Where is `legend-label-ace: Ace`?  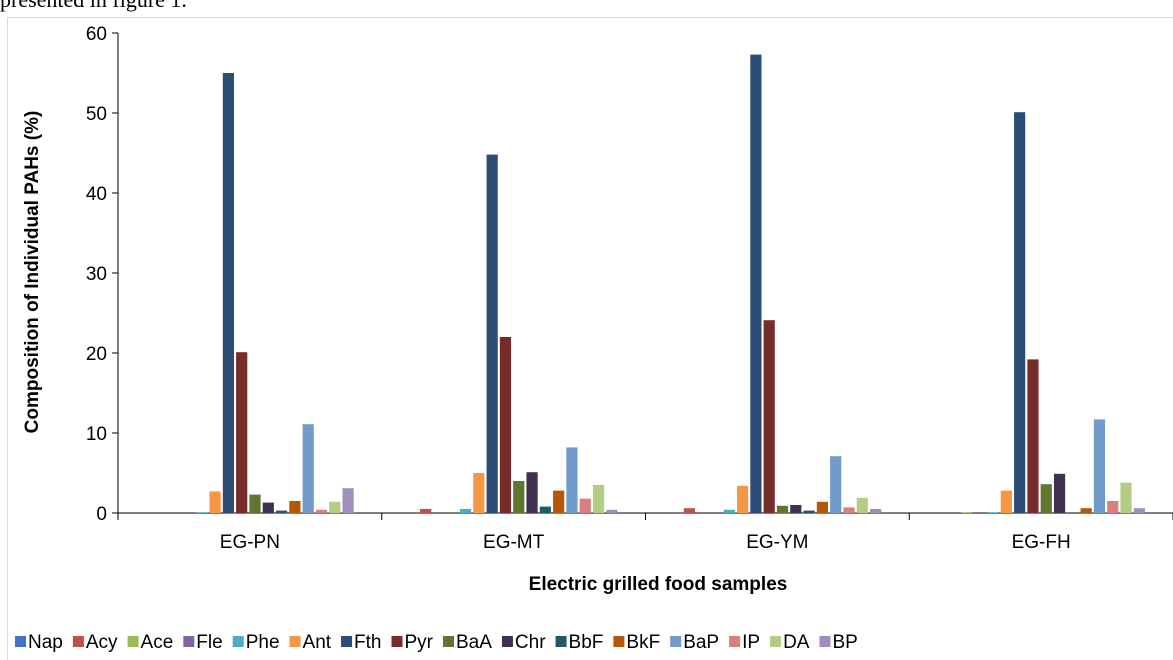
legend-label-ace: Ace is located at coordinates (157, 642).